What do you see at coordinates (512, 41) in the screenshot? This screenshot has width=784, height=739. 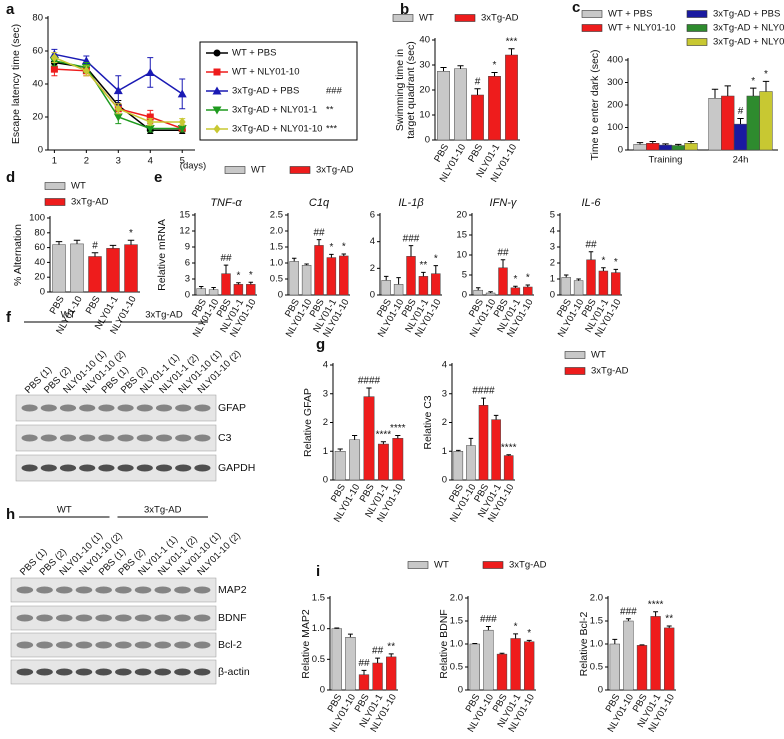 I see `significance: ***` at bounding box center [512, 41].